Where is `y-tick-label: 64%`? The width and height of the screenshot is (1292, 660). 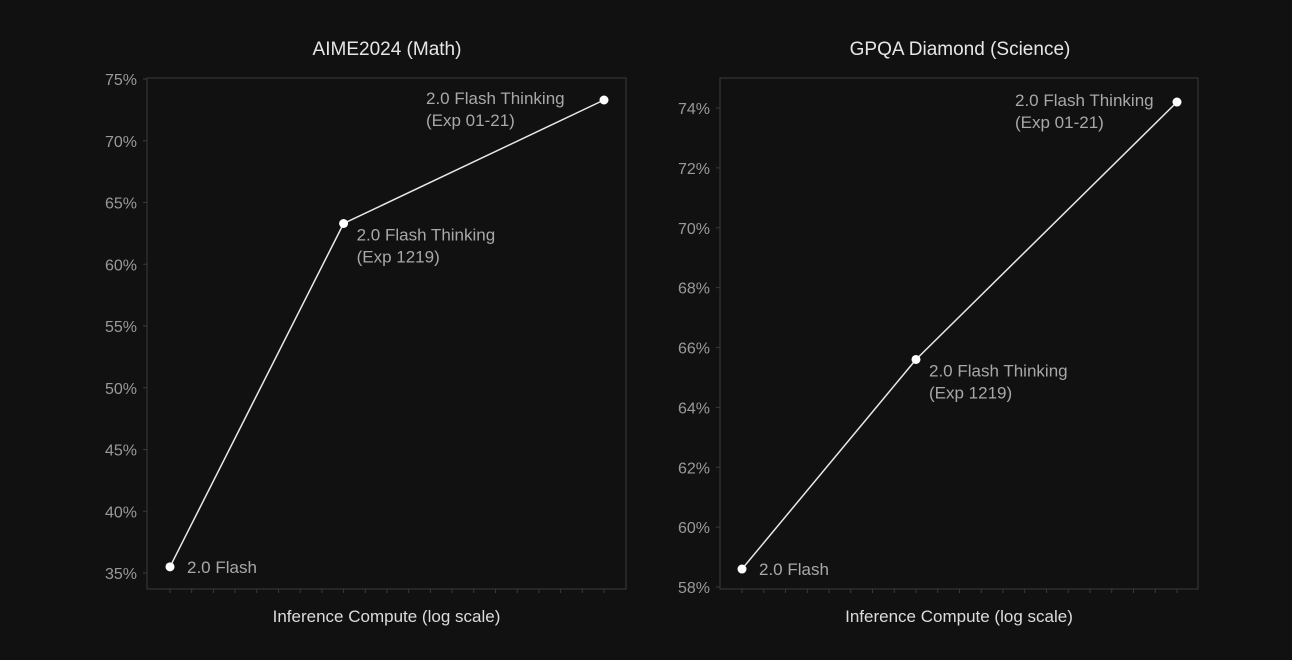 y-tick-label: 64% is located at coordinates (694, 408).